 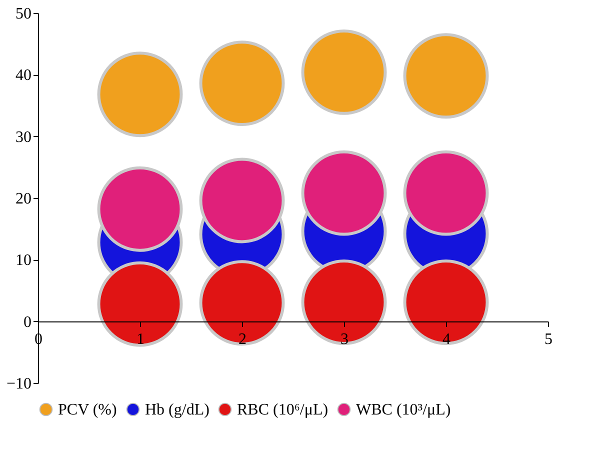 What do you see at coordinates (24, 199) in the screenshot?
I see `y-tick-label: 20` at bounding box center [24, 199].